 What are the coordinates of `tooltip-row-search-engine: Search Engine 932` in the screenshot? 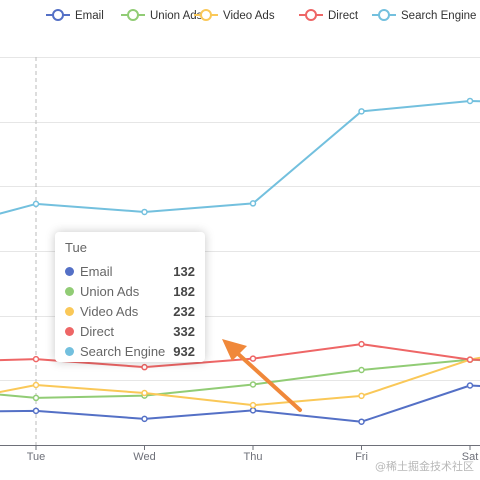 It's located at (130, 351).